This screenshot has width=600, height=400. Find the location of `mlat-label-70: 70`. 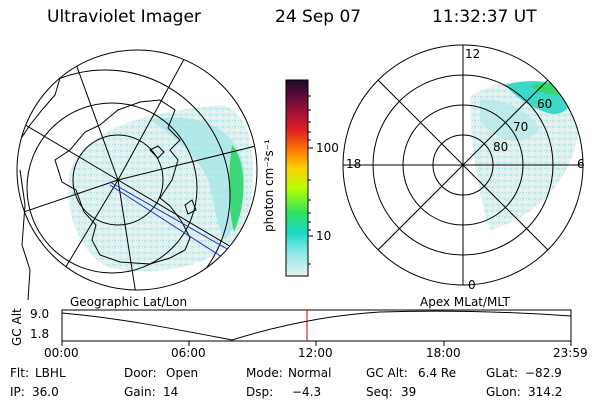

mlat-label-70: 70 is located at coordinates (521, 127).